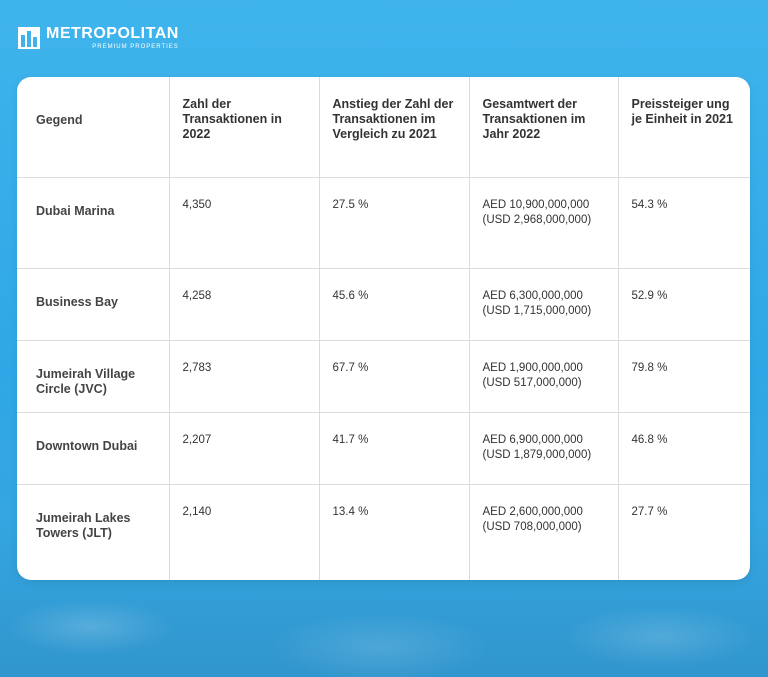  What do you see at coordinates (93, 531) in the screenshot?
I see `cell-region: Jumeirah Lakes Towers (JLT)` at bounding box center [93, 531].